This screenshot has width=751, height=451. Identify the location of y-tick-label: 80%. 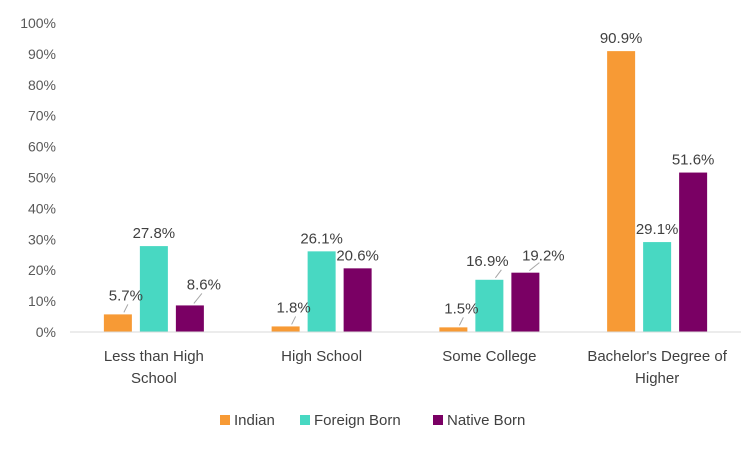
(42, 85).